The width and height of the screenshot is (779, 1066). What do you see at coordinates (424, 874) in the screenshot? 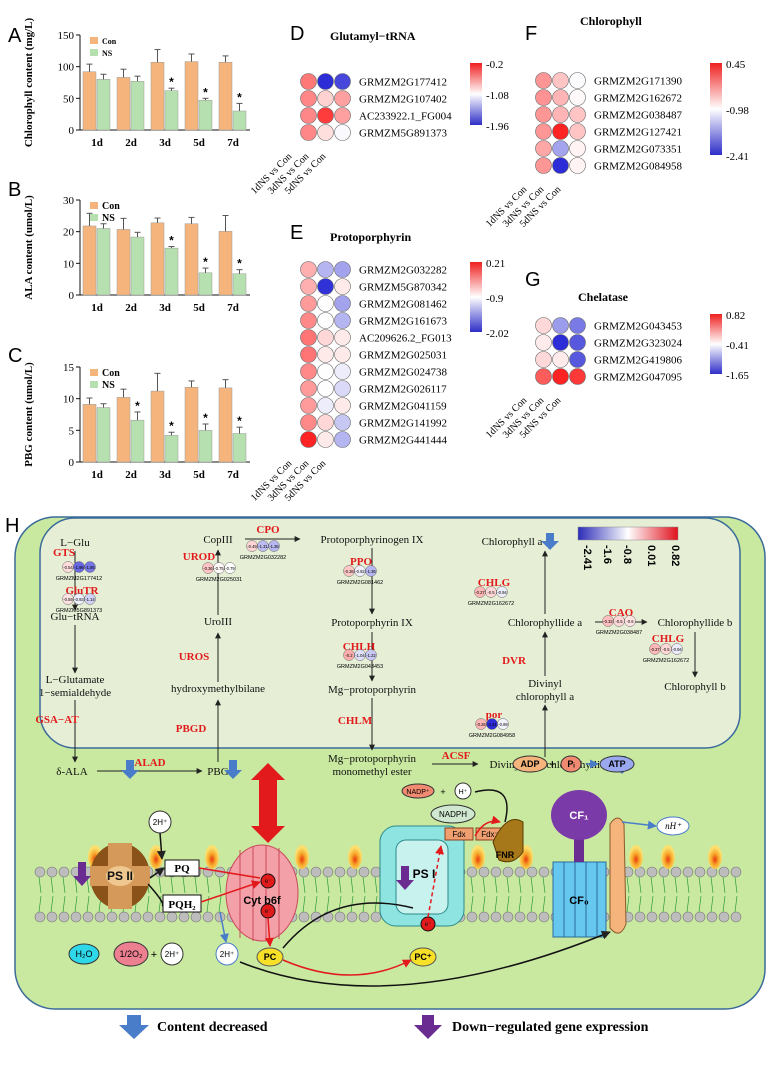
I see `ps1-label: PS I` at bounding box center [424, 874].